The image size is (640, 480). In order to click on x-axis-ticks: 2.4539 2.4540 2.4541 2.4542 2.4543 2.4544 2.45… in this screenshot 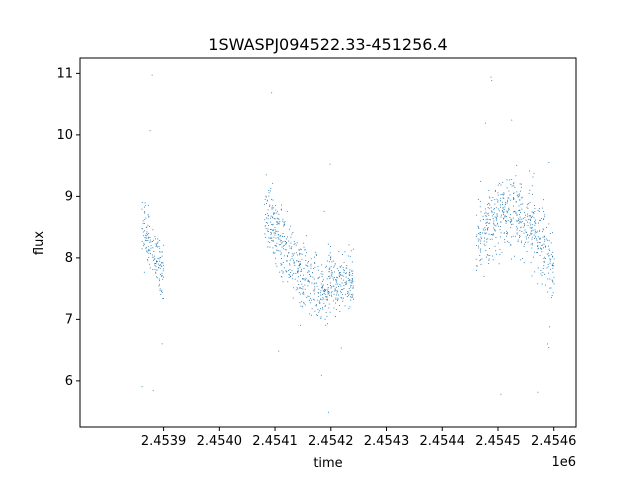, I will do `click(358, 438)`.